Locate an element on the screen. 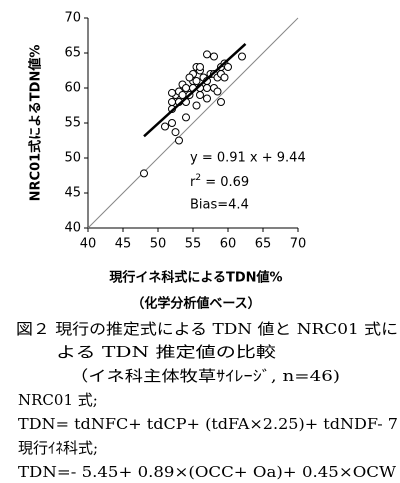 The image size is (400, 483). caption-line: 現行ｲﾈ科式; is located at coordinates (58, 448).